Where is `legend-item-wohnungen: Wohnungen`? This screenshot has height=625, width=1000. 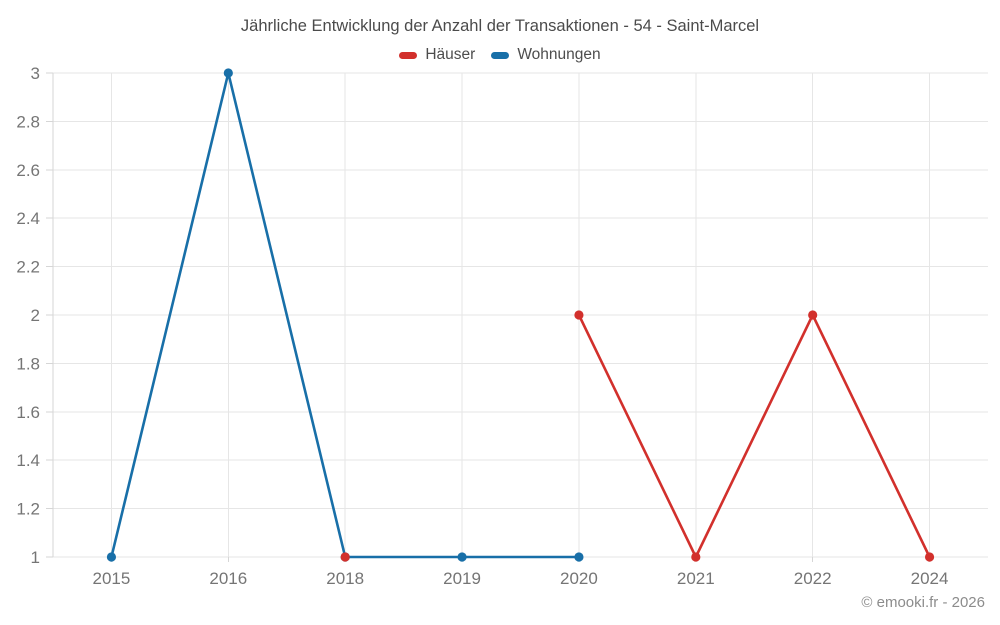
legend-item-wohnungen: Wohnungen is located at coordinates (546, 55).